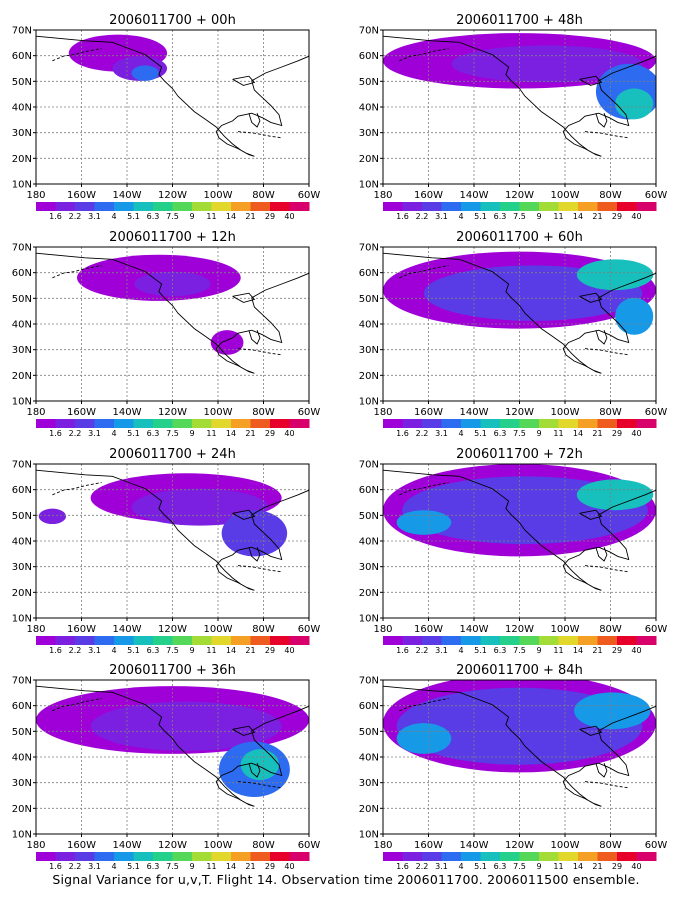 The height and width of the screenshot is (900, 692). What do you see at coordinates (113, 216) in the screenshot?
I see `colorbar-label: 4` at bounding box center [113, 216].